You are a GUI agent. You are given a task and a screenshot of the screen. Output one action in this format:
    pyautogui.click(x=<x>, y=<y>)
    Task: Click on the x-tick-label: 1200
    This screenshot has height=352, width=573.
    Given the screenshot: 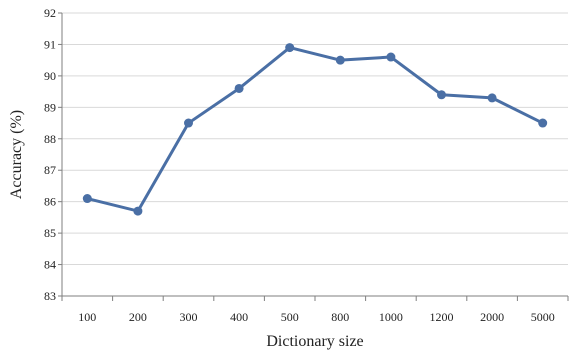 What is the action you would take?
    pyautogui.click(x=442, y=317)
    